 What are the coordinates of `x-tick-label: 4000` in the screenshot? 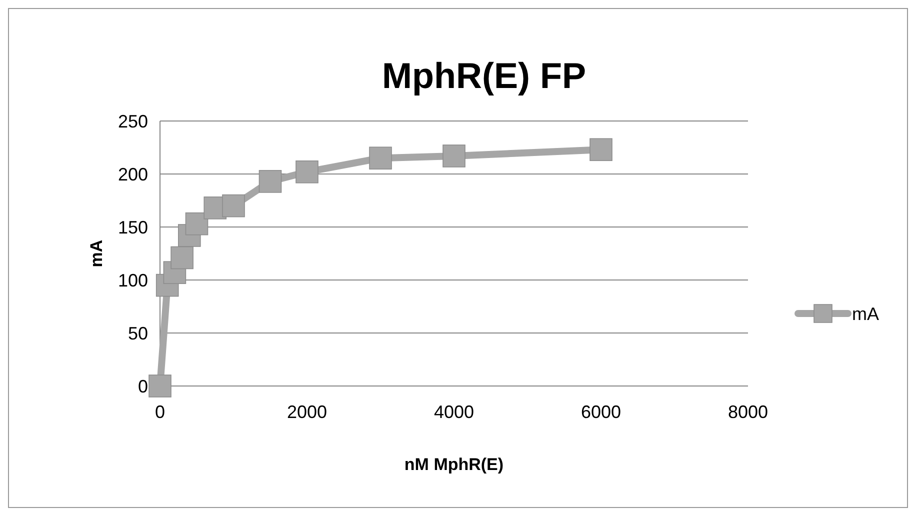 It's located at (454, 412).